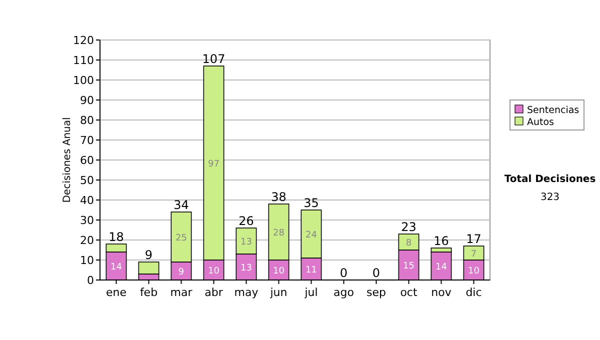 This screenshot has height=340, width=600. Describe the element at coordinates (214, 292) in the screenshot. I see `x-tick-label: abr` at that location.